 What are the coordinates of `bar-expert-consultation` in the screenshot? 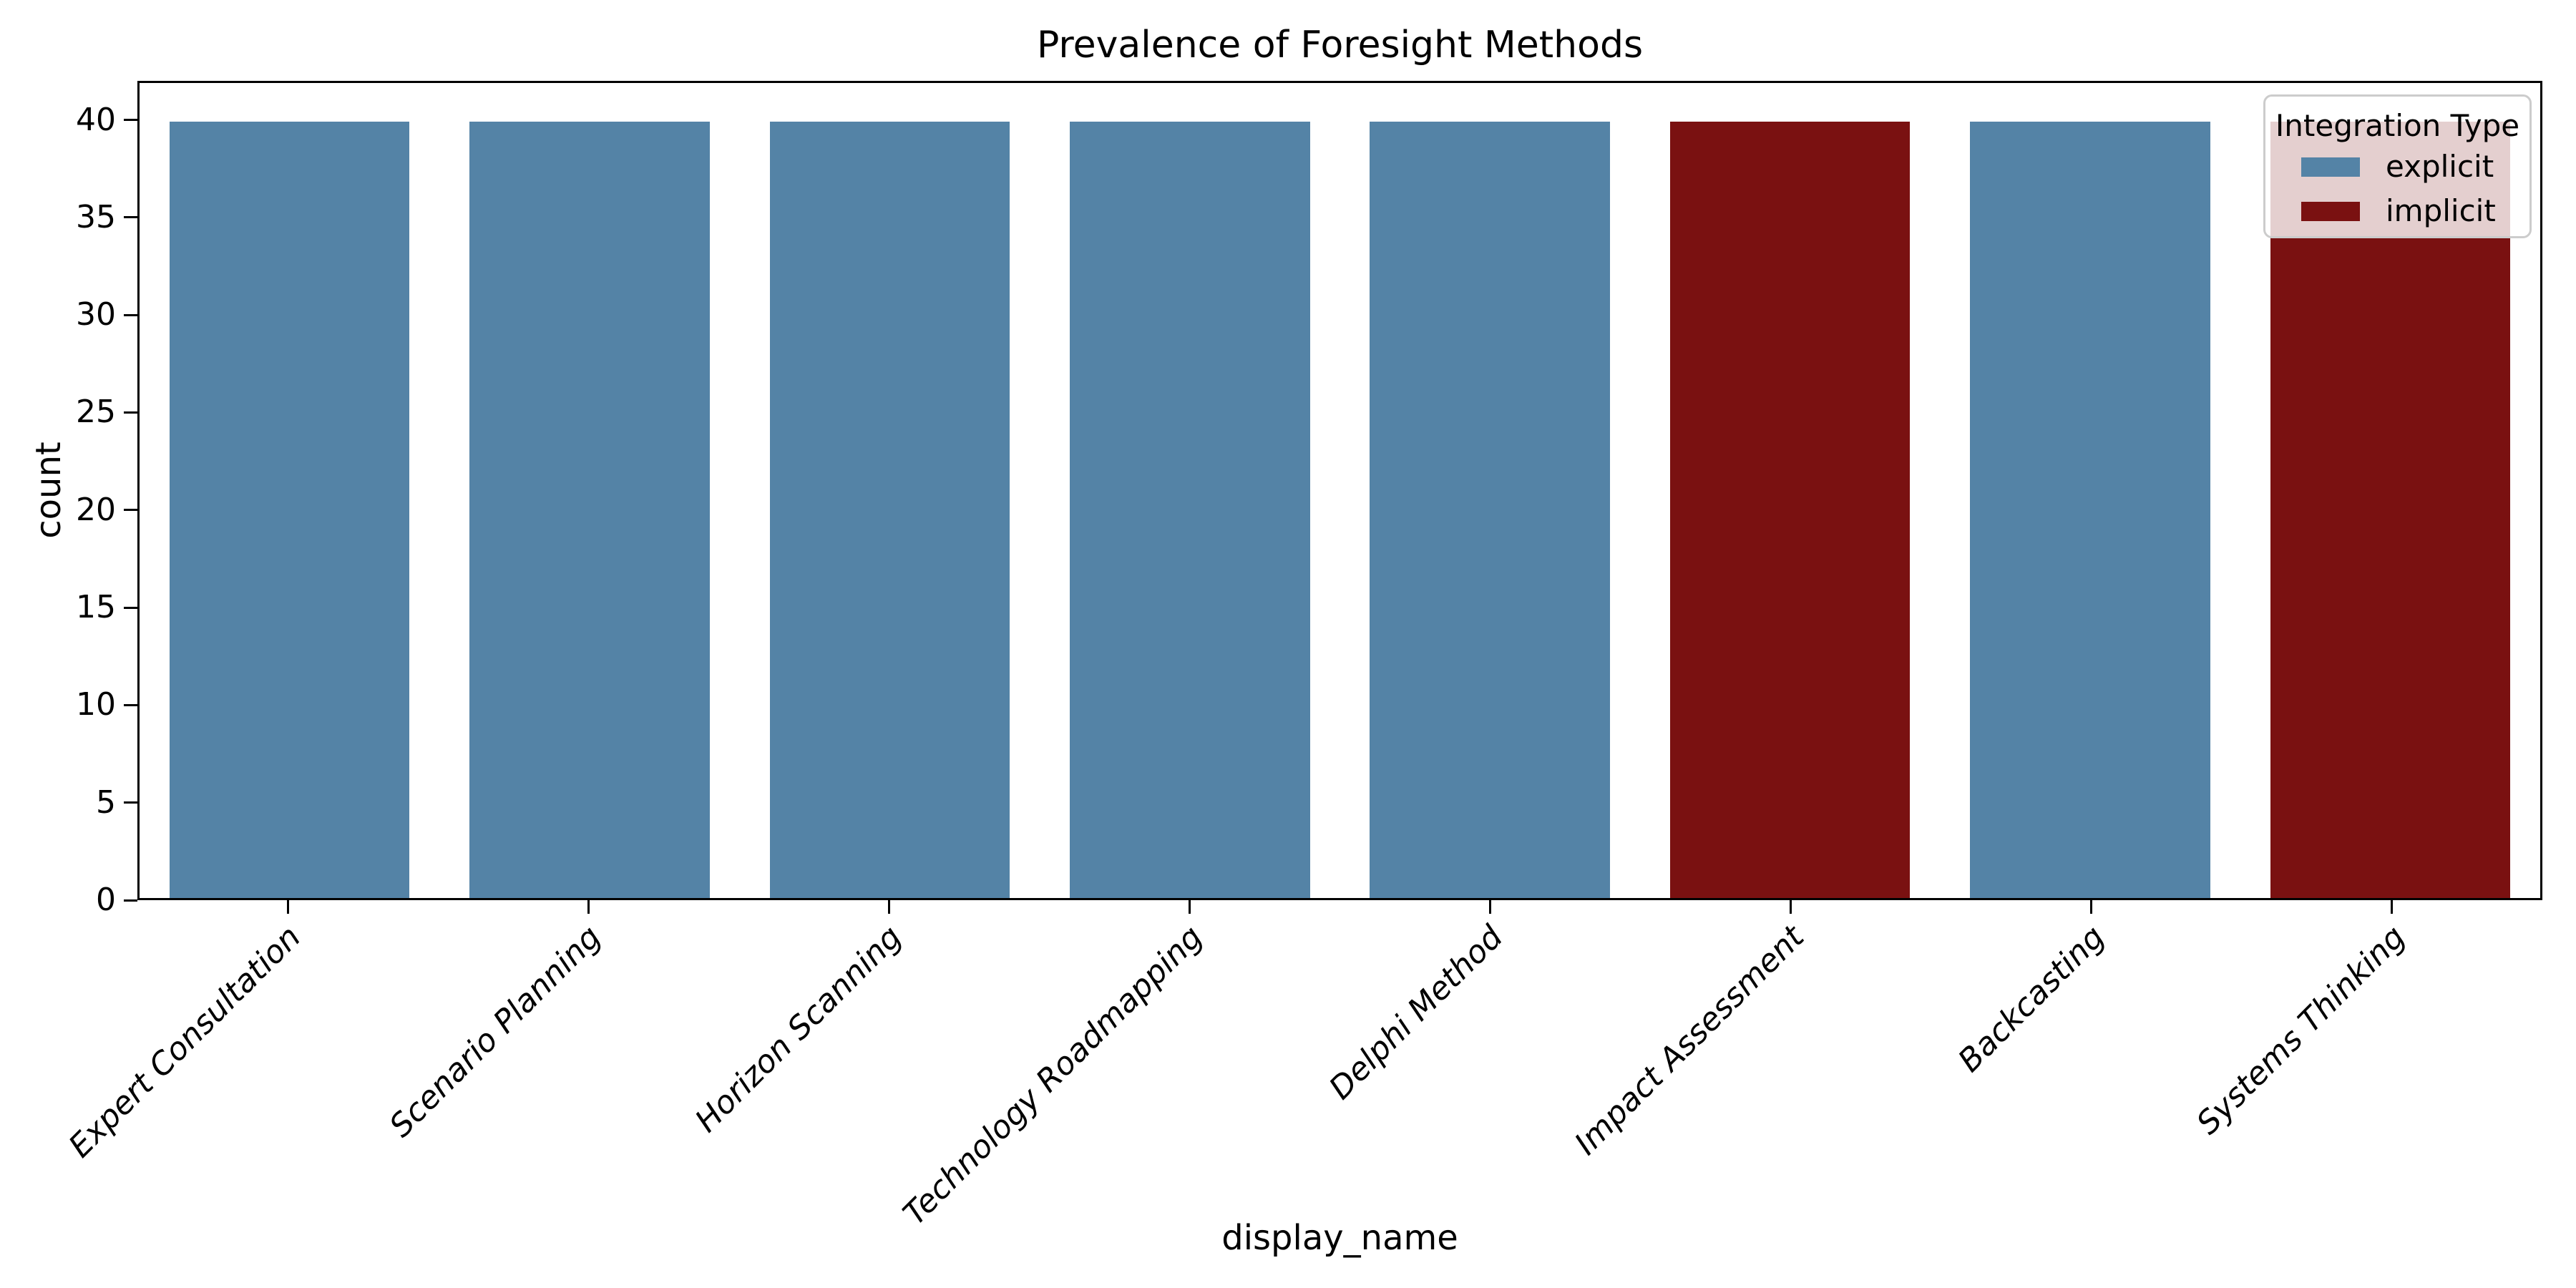 It's located at (289, 510).